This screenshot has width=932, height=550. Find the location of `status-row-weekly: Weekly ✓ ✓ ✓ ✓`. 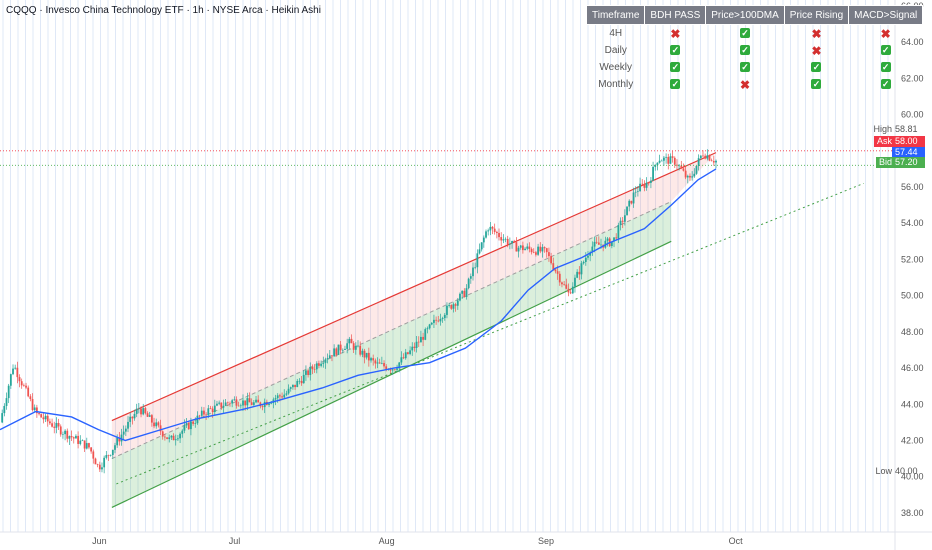

status-row-weekly: Weekly ✓ ✓ ✓ ✓ is located at coordinates (755, 67).